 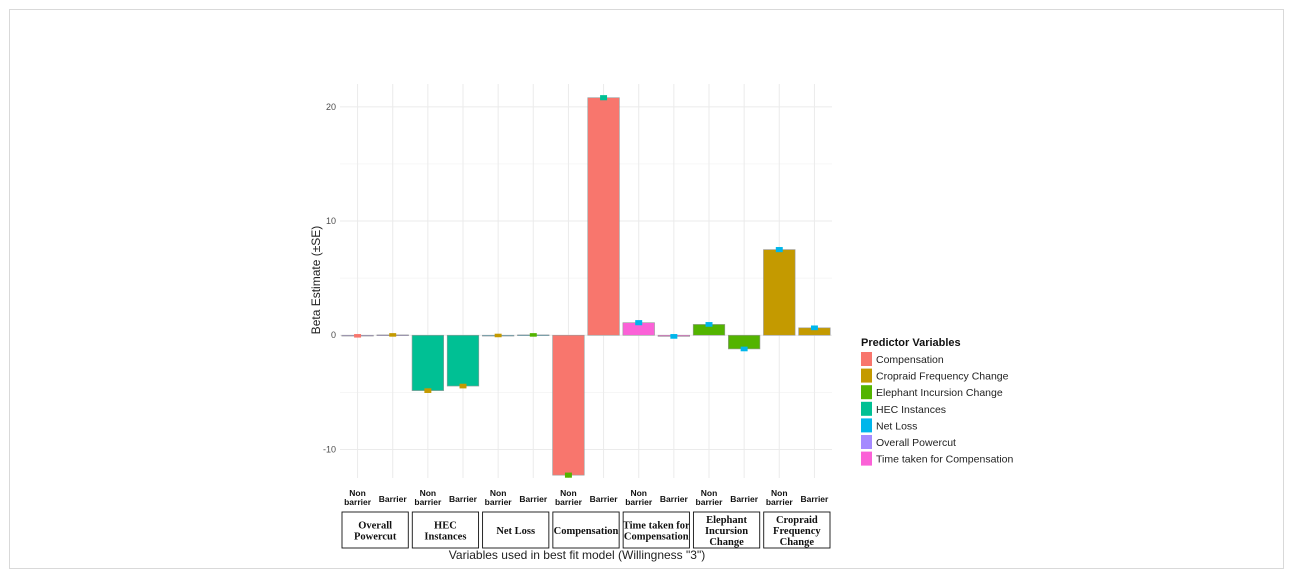 I want to click on x-group-label: Elephant Incursion Change, so click(x=726, y=531).